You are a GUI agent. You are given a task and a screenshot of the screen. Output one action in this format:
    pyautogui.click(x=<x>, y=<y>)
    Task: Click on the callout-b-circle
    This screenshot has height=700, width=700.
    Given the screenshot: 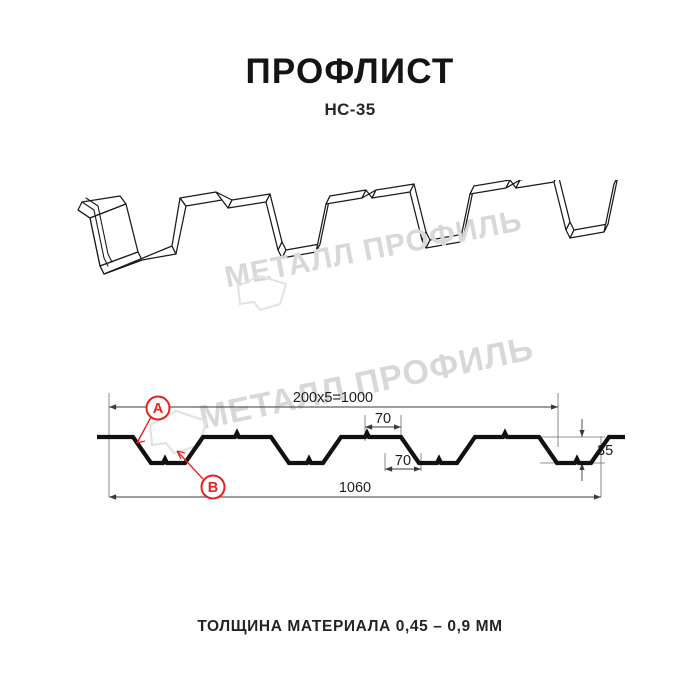 What is the action you would take?
    pyautogui.click(x=213, y=487)
    